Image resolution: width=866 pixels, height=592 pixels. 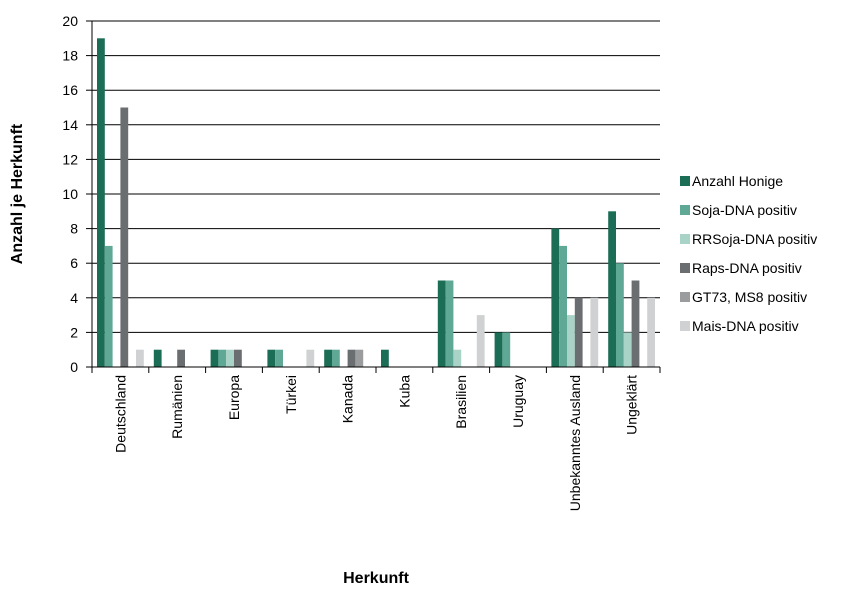 What do you see at coordinates (70, 125) in the screenshot?
I see `y-tick-label: 14` at bounding box center [70, 125].